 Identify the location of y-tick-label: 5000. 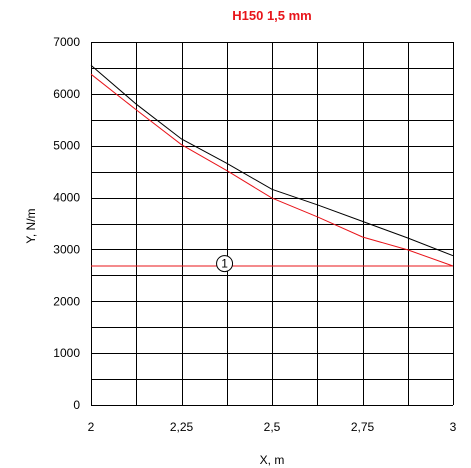
(66, 146).